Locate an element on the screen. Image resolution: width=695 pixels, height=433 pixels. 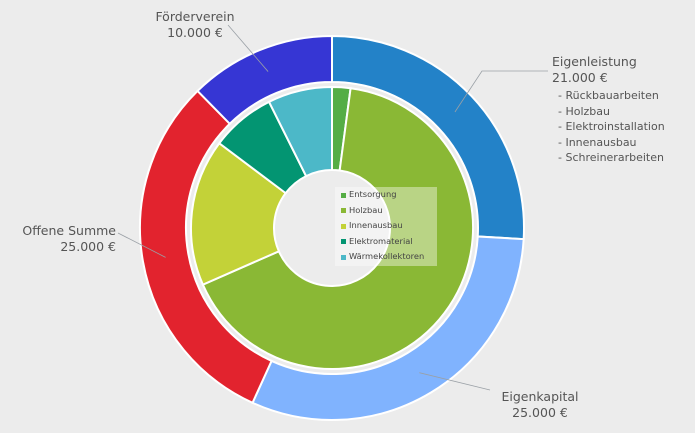
legend-label: Entsorgung is located at coordinates (373, 194).